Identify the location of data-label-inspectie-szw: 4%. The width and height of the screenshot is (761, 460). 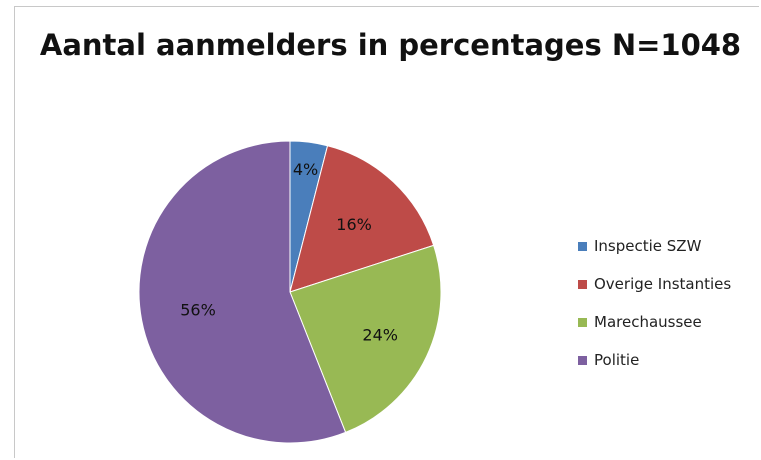
(305, 169).